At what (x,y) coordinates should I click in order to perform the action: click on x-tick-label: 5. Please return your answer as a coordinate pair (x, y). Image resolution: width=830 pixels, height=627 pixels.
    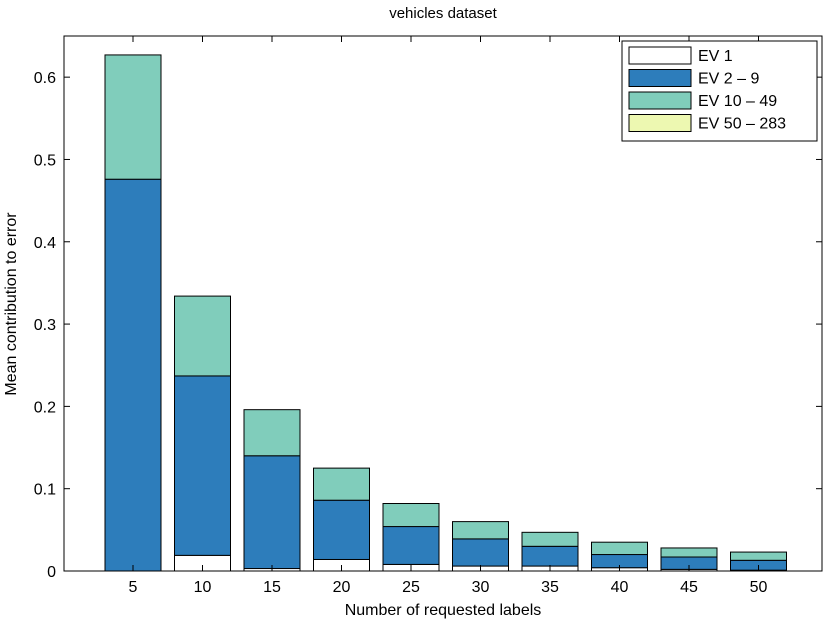
    Looking at the image, I should click on (133, 587).